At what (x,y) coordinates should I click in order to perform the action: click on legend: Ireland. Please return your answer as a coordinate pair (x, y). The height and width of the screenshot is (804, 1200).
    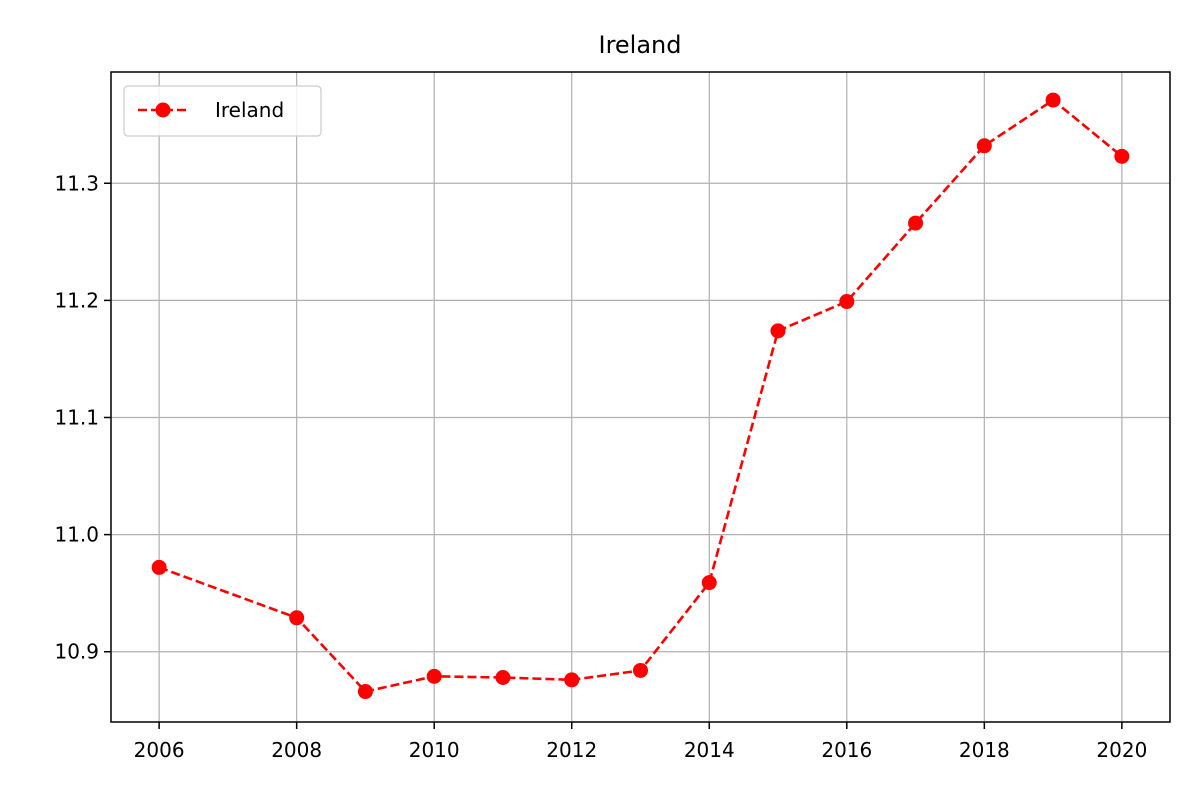
    Looking at the image, I should click on (222, 111).